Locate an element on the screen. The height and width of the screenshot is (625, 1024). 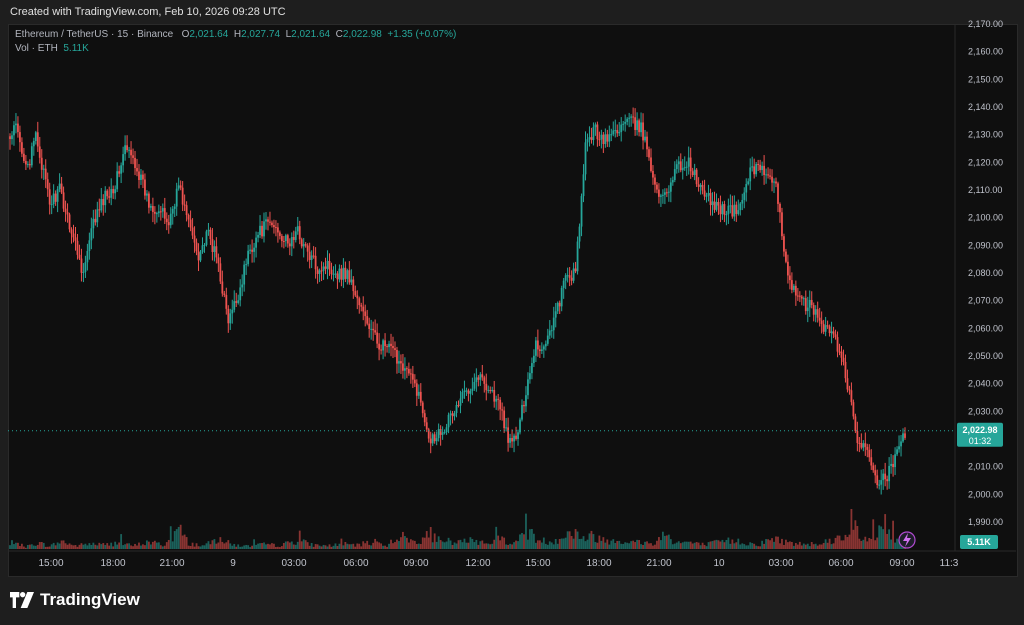
volume-label: Vol · ETH is located at coordinates (36, 48).